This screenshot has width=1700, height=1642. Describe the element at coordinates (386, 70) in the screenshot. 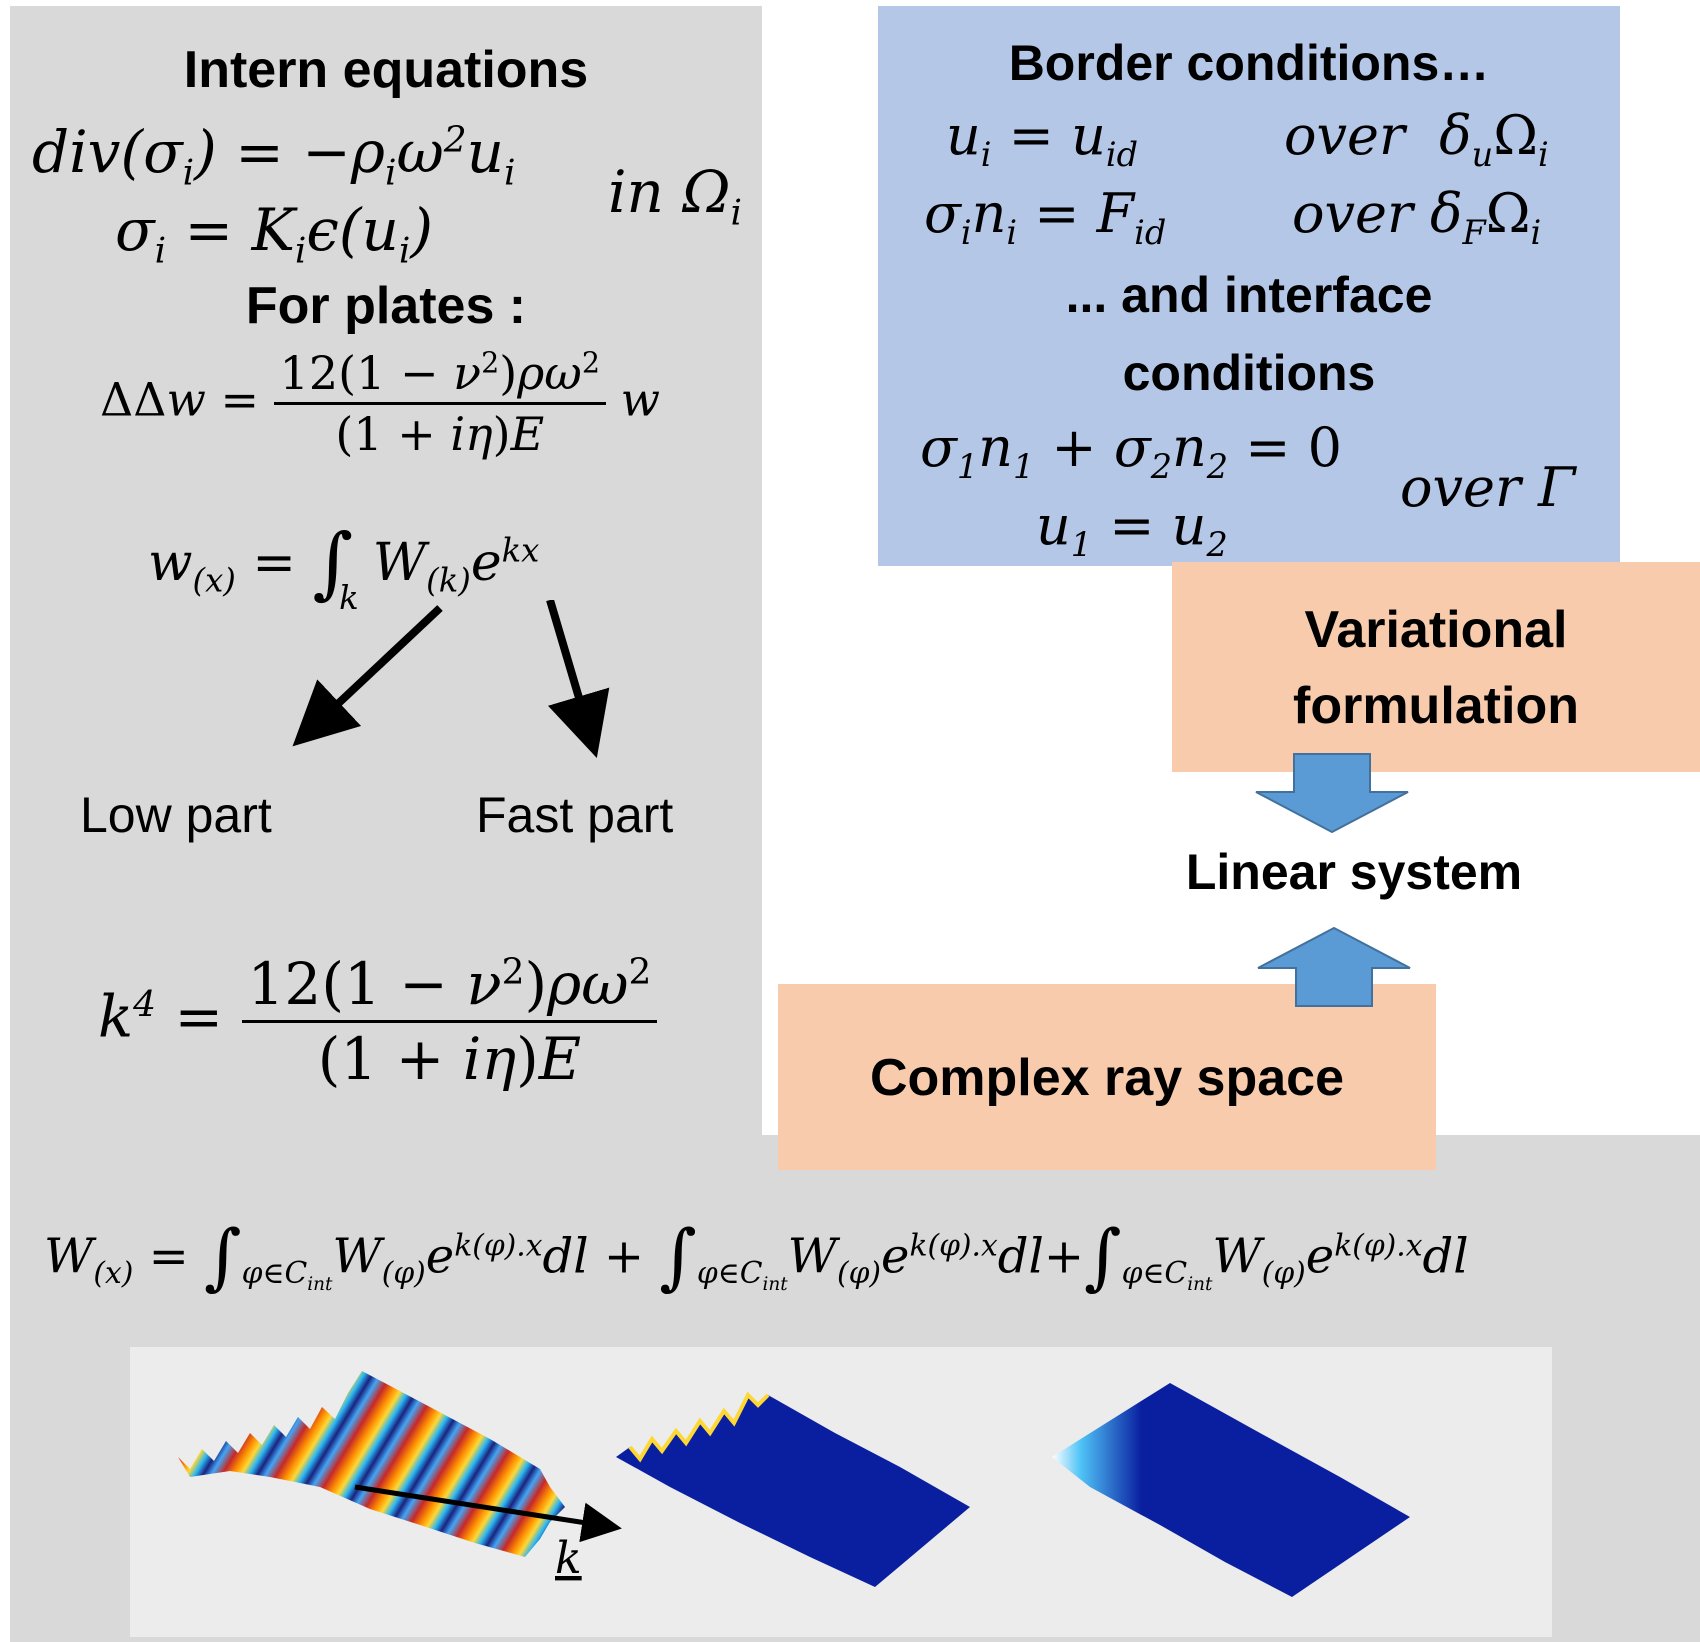

I see `intern-equations-heading: Intern equations` at that location.